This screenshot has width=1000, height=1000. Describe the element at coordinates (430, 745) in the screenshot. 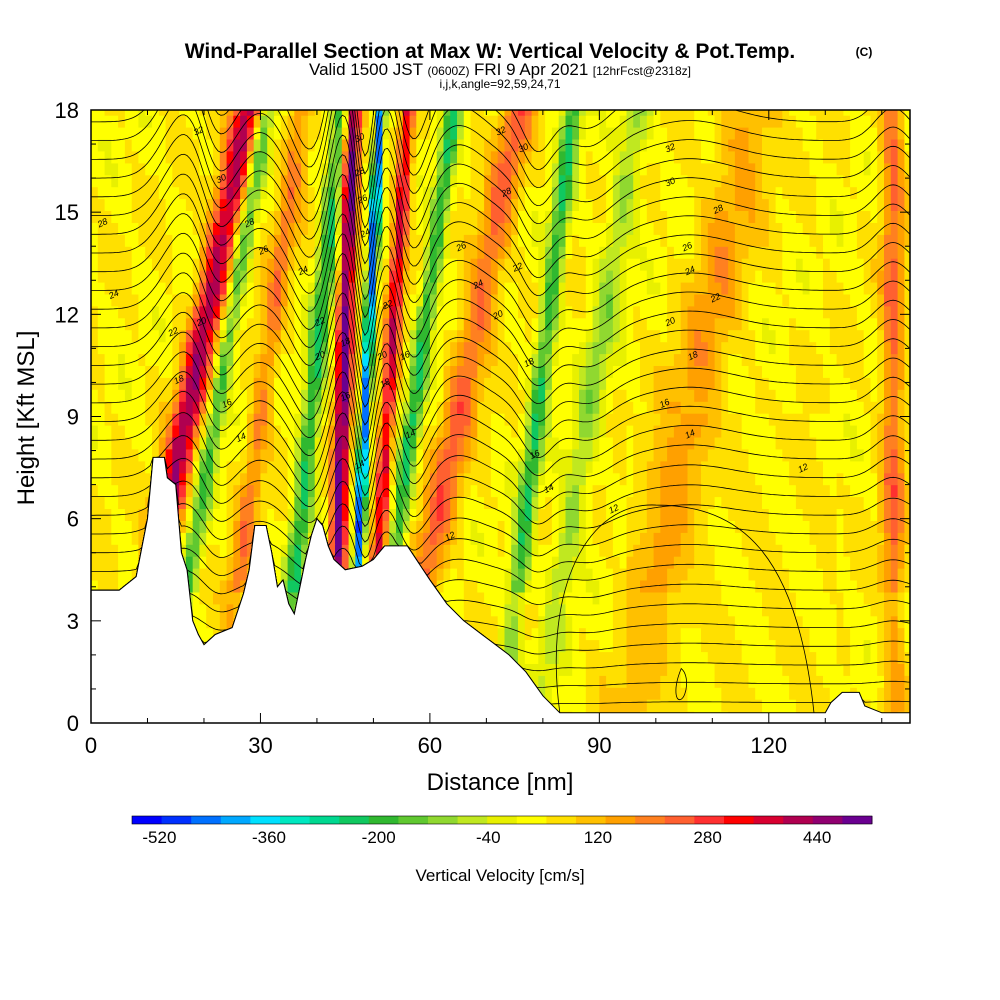

I see `x-tick-label: 60` at that location.